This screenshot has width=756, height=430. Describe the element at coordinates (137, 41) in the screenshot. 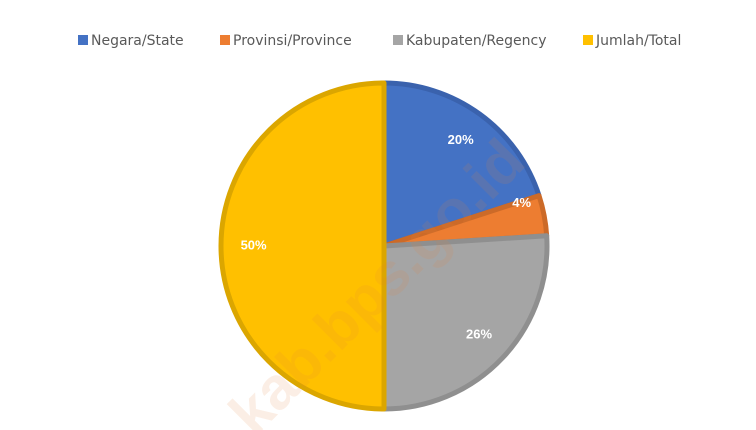

I see `legend-label: Negara/State` at that location.